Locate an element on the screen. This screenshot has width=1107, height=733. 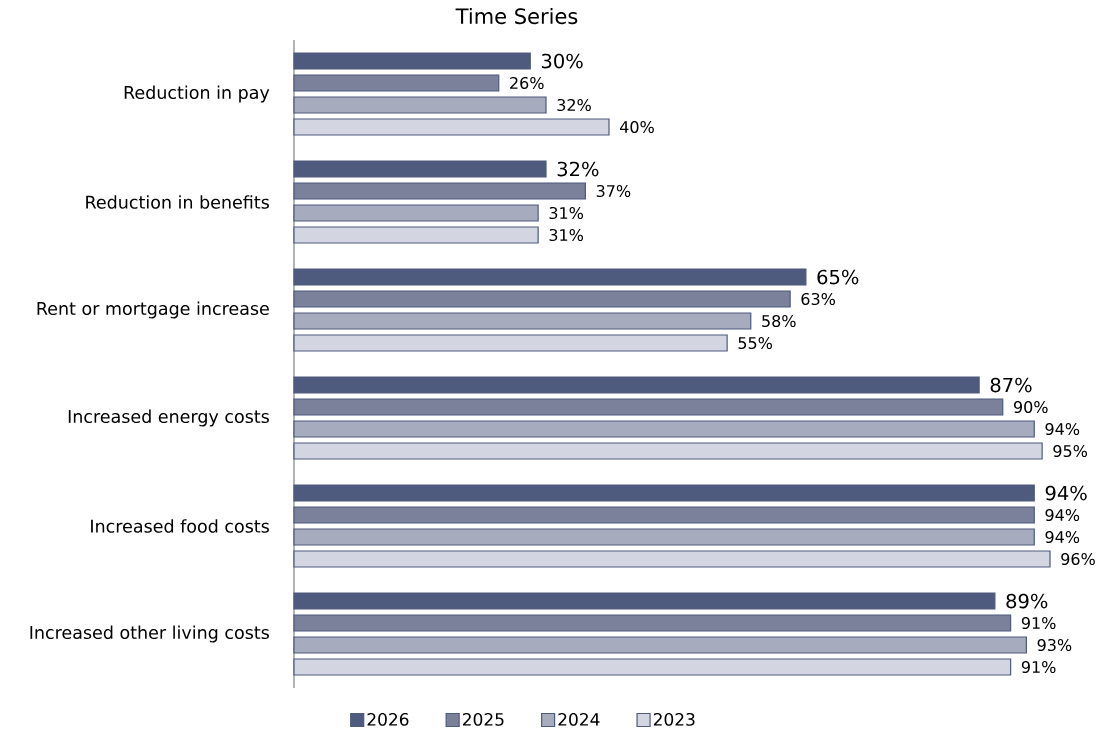
y-tick-label: Increased food costs is located at coordinates (180, 526).